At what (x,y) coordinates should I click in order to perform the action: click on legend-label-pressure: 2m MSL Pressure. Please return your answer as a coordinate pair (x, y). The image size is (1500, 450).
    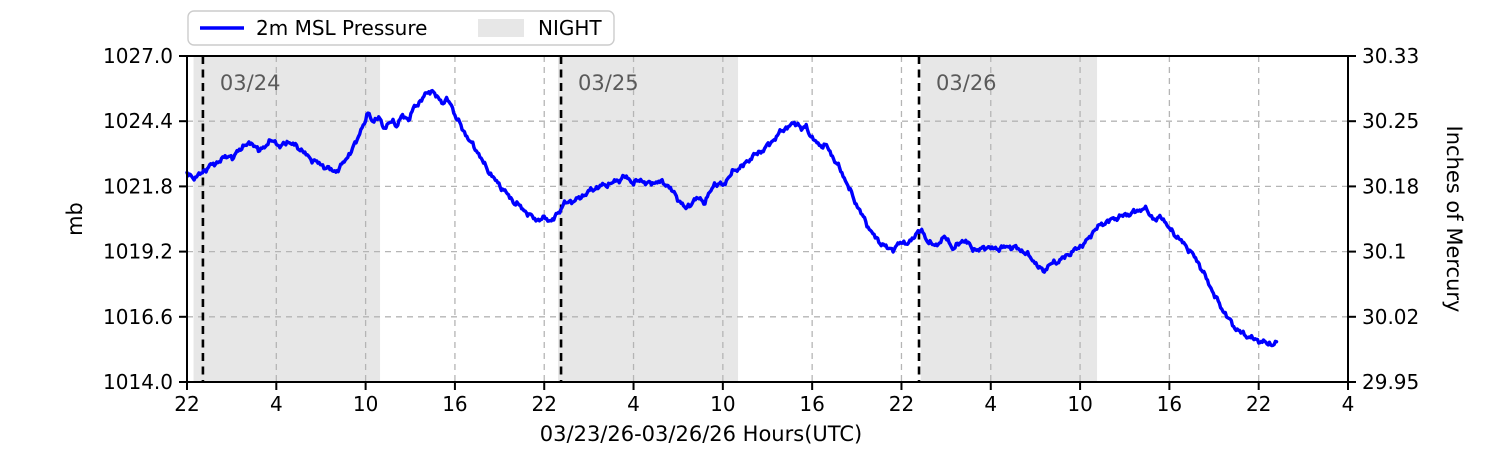
    Looking at the image, I should click on (341, 28).